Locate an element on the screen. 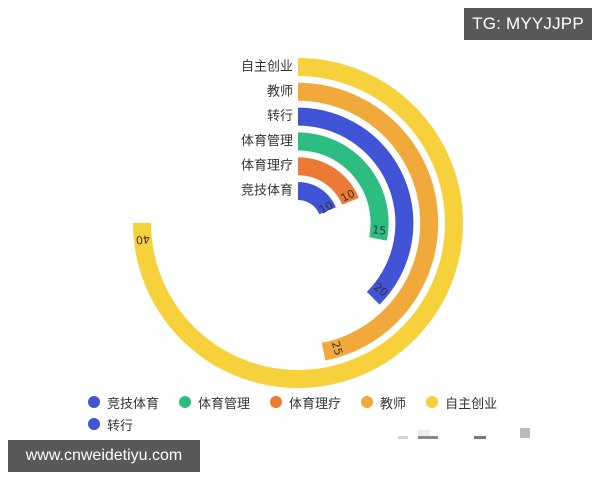 This screenshot has height=480, width=600. value-label: 25 is located at coordinates (337, 348).